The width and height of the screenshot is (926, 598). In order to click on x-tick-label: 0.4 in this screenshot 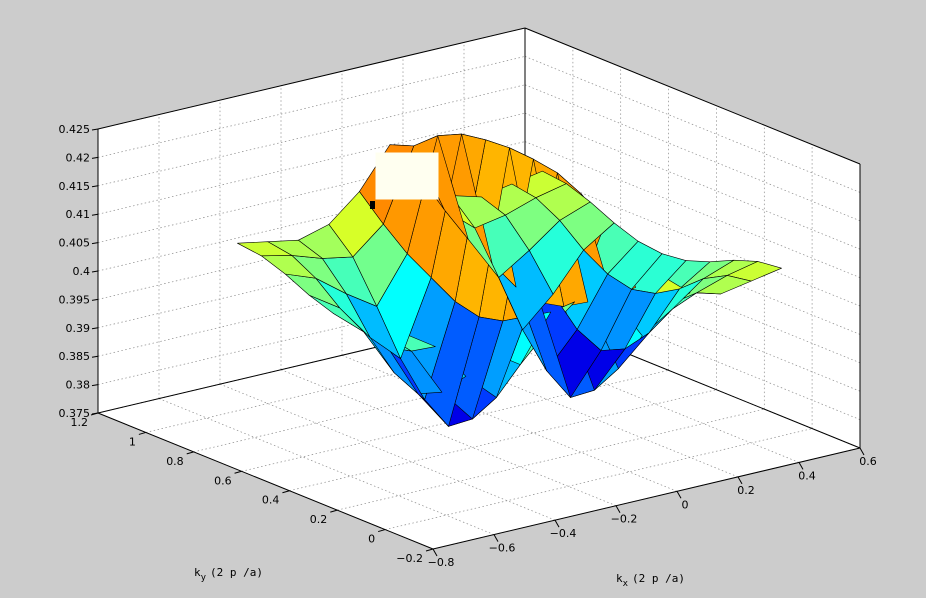, I will do `click(807, 475)`.